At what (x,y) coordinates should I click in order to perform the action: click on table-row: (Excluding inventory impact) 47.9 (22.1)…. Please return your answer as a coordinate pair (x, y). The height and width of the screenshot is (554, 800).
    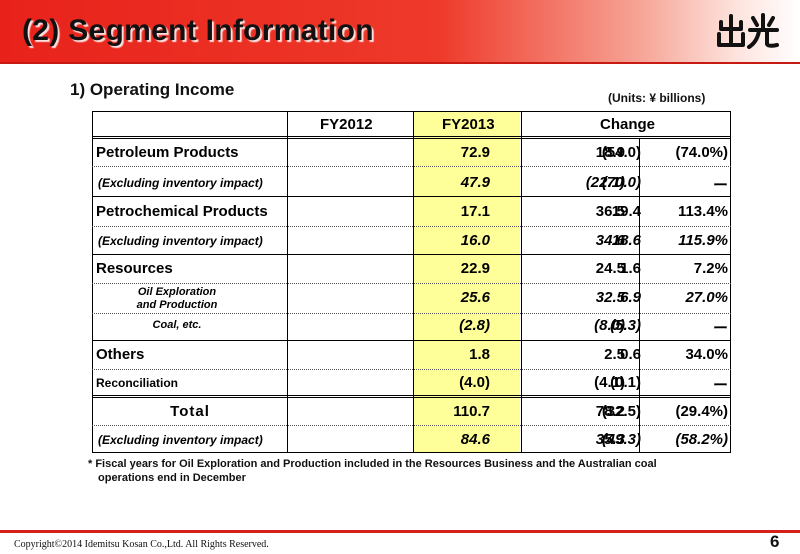
    Looking at the image, I should click on (411, 184).